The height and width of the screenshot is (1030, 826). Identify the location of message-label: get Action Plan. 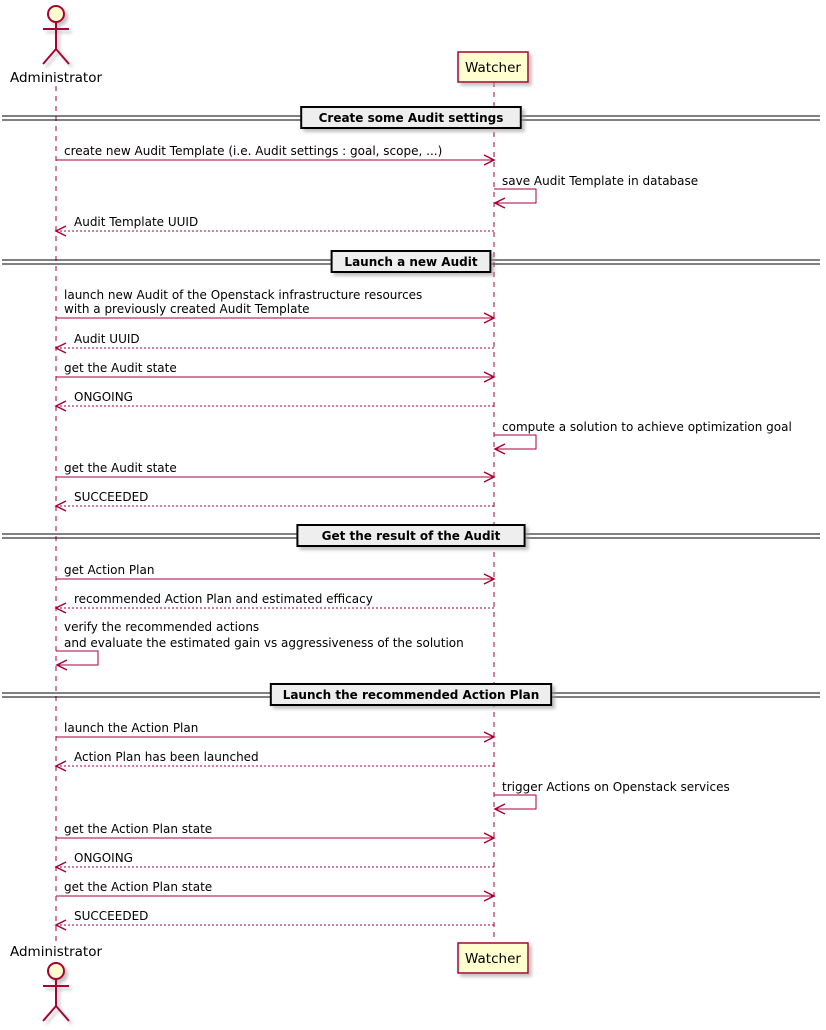
(109, 570).